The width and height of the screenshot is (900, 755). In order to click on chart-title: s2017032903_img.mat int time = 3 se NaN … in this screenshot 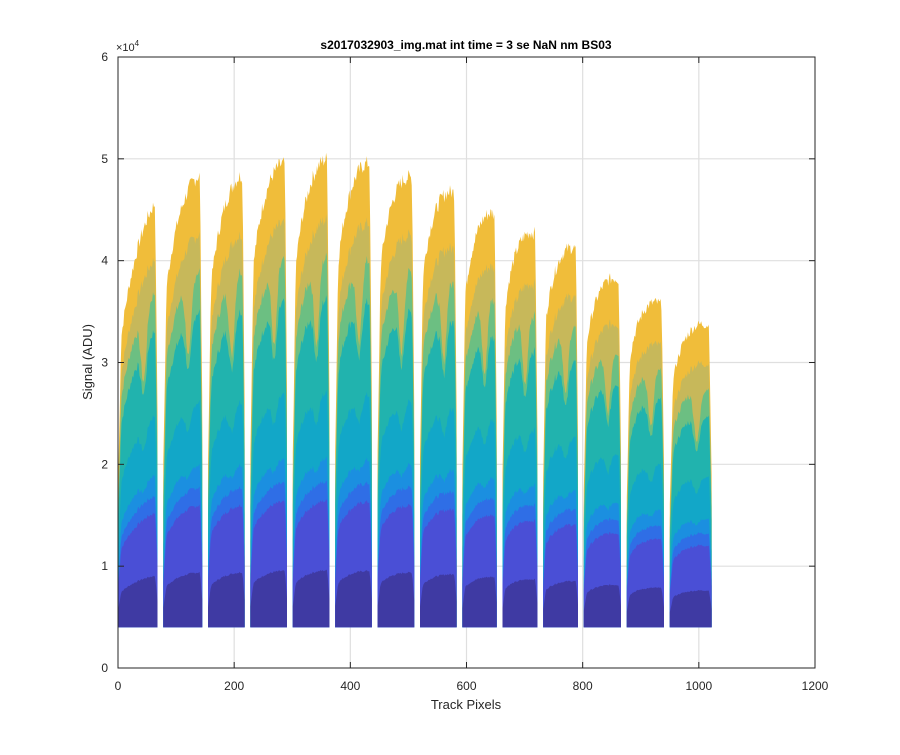, I will do `click(465, 45)`.